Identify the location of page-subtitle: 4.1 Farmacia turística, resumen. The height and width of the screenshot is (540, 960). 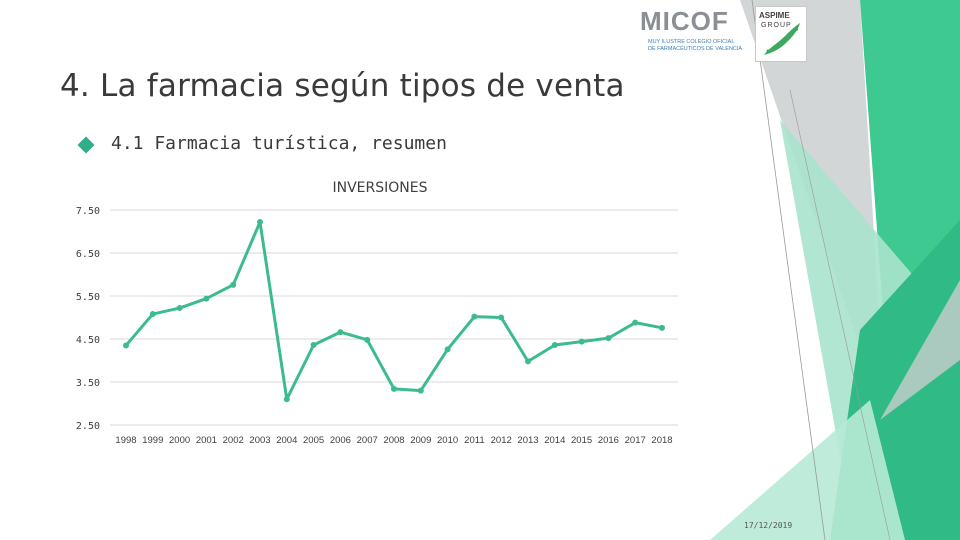
(279, 143).